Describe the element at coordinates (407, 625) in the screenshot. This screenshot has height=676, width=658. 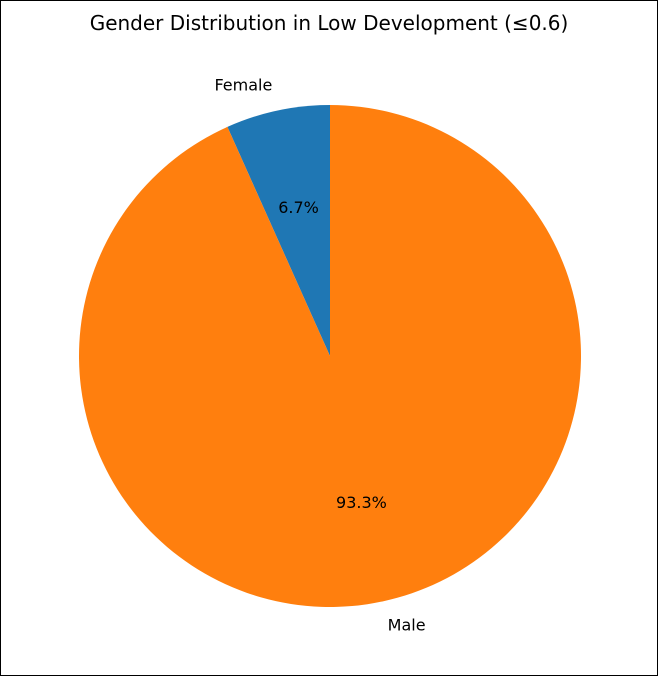
I see `slice-label-male: Male` at that location.